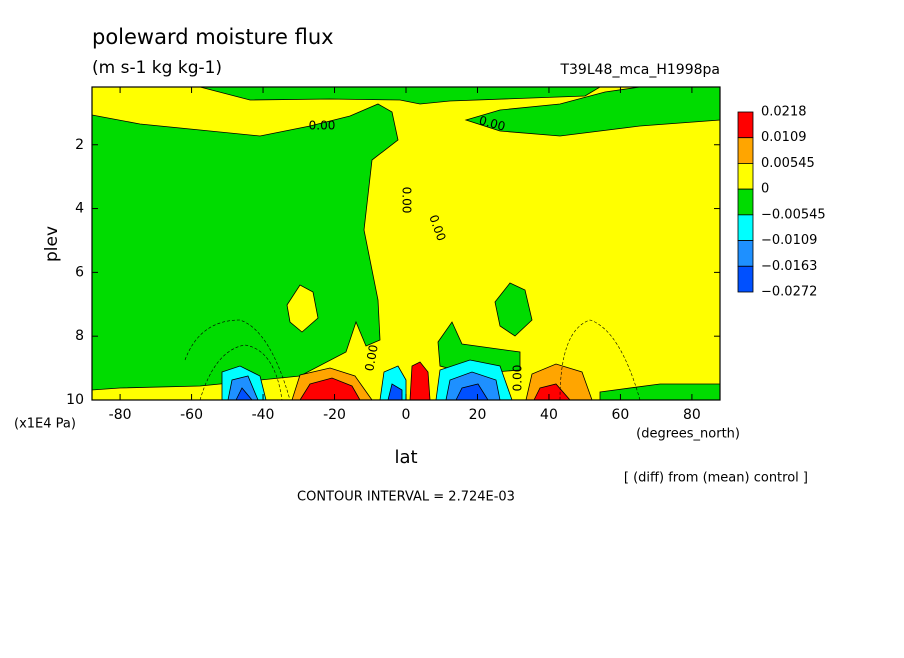 The image size is (904, 658). Describe the element at coordinates (213, 37) in the screenshot. I see `chart-title: poleward moisture flux` at that location.